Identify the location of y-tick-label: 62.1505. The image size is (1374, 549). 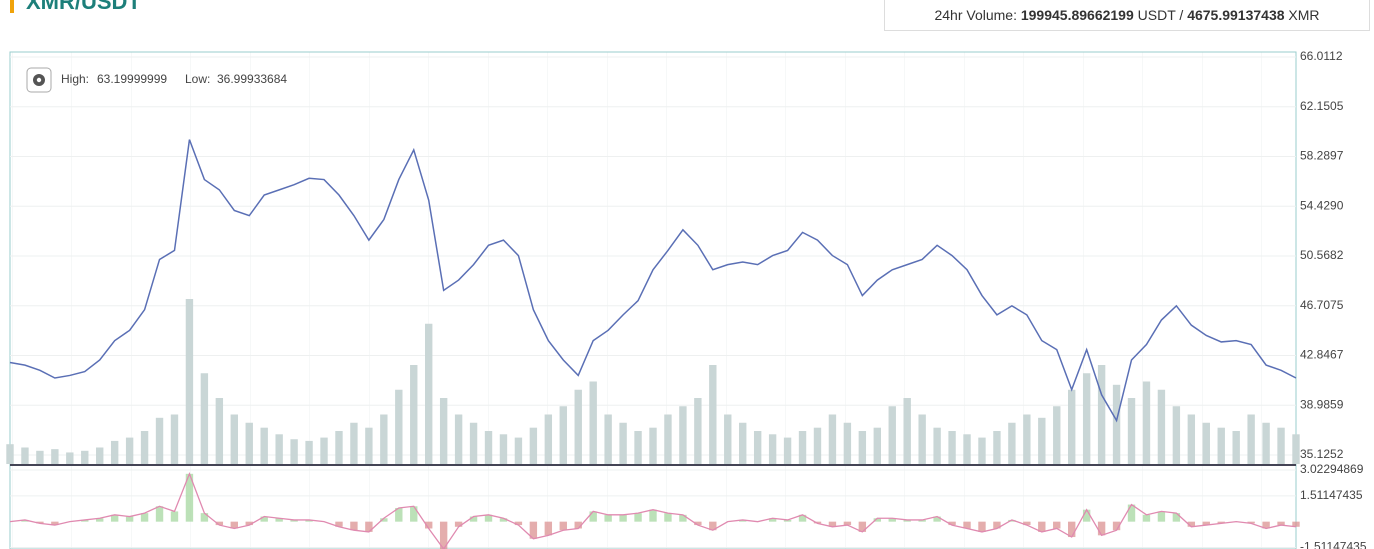
(1322, 106).